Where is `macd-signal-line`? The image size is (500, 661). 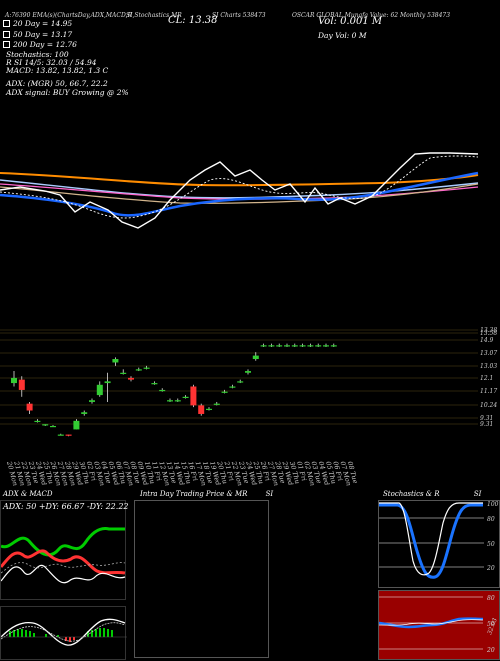
macd-signal-line is located at coordinates (63, 632).